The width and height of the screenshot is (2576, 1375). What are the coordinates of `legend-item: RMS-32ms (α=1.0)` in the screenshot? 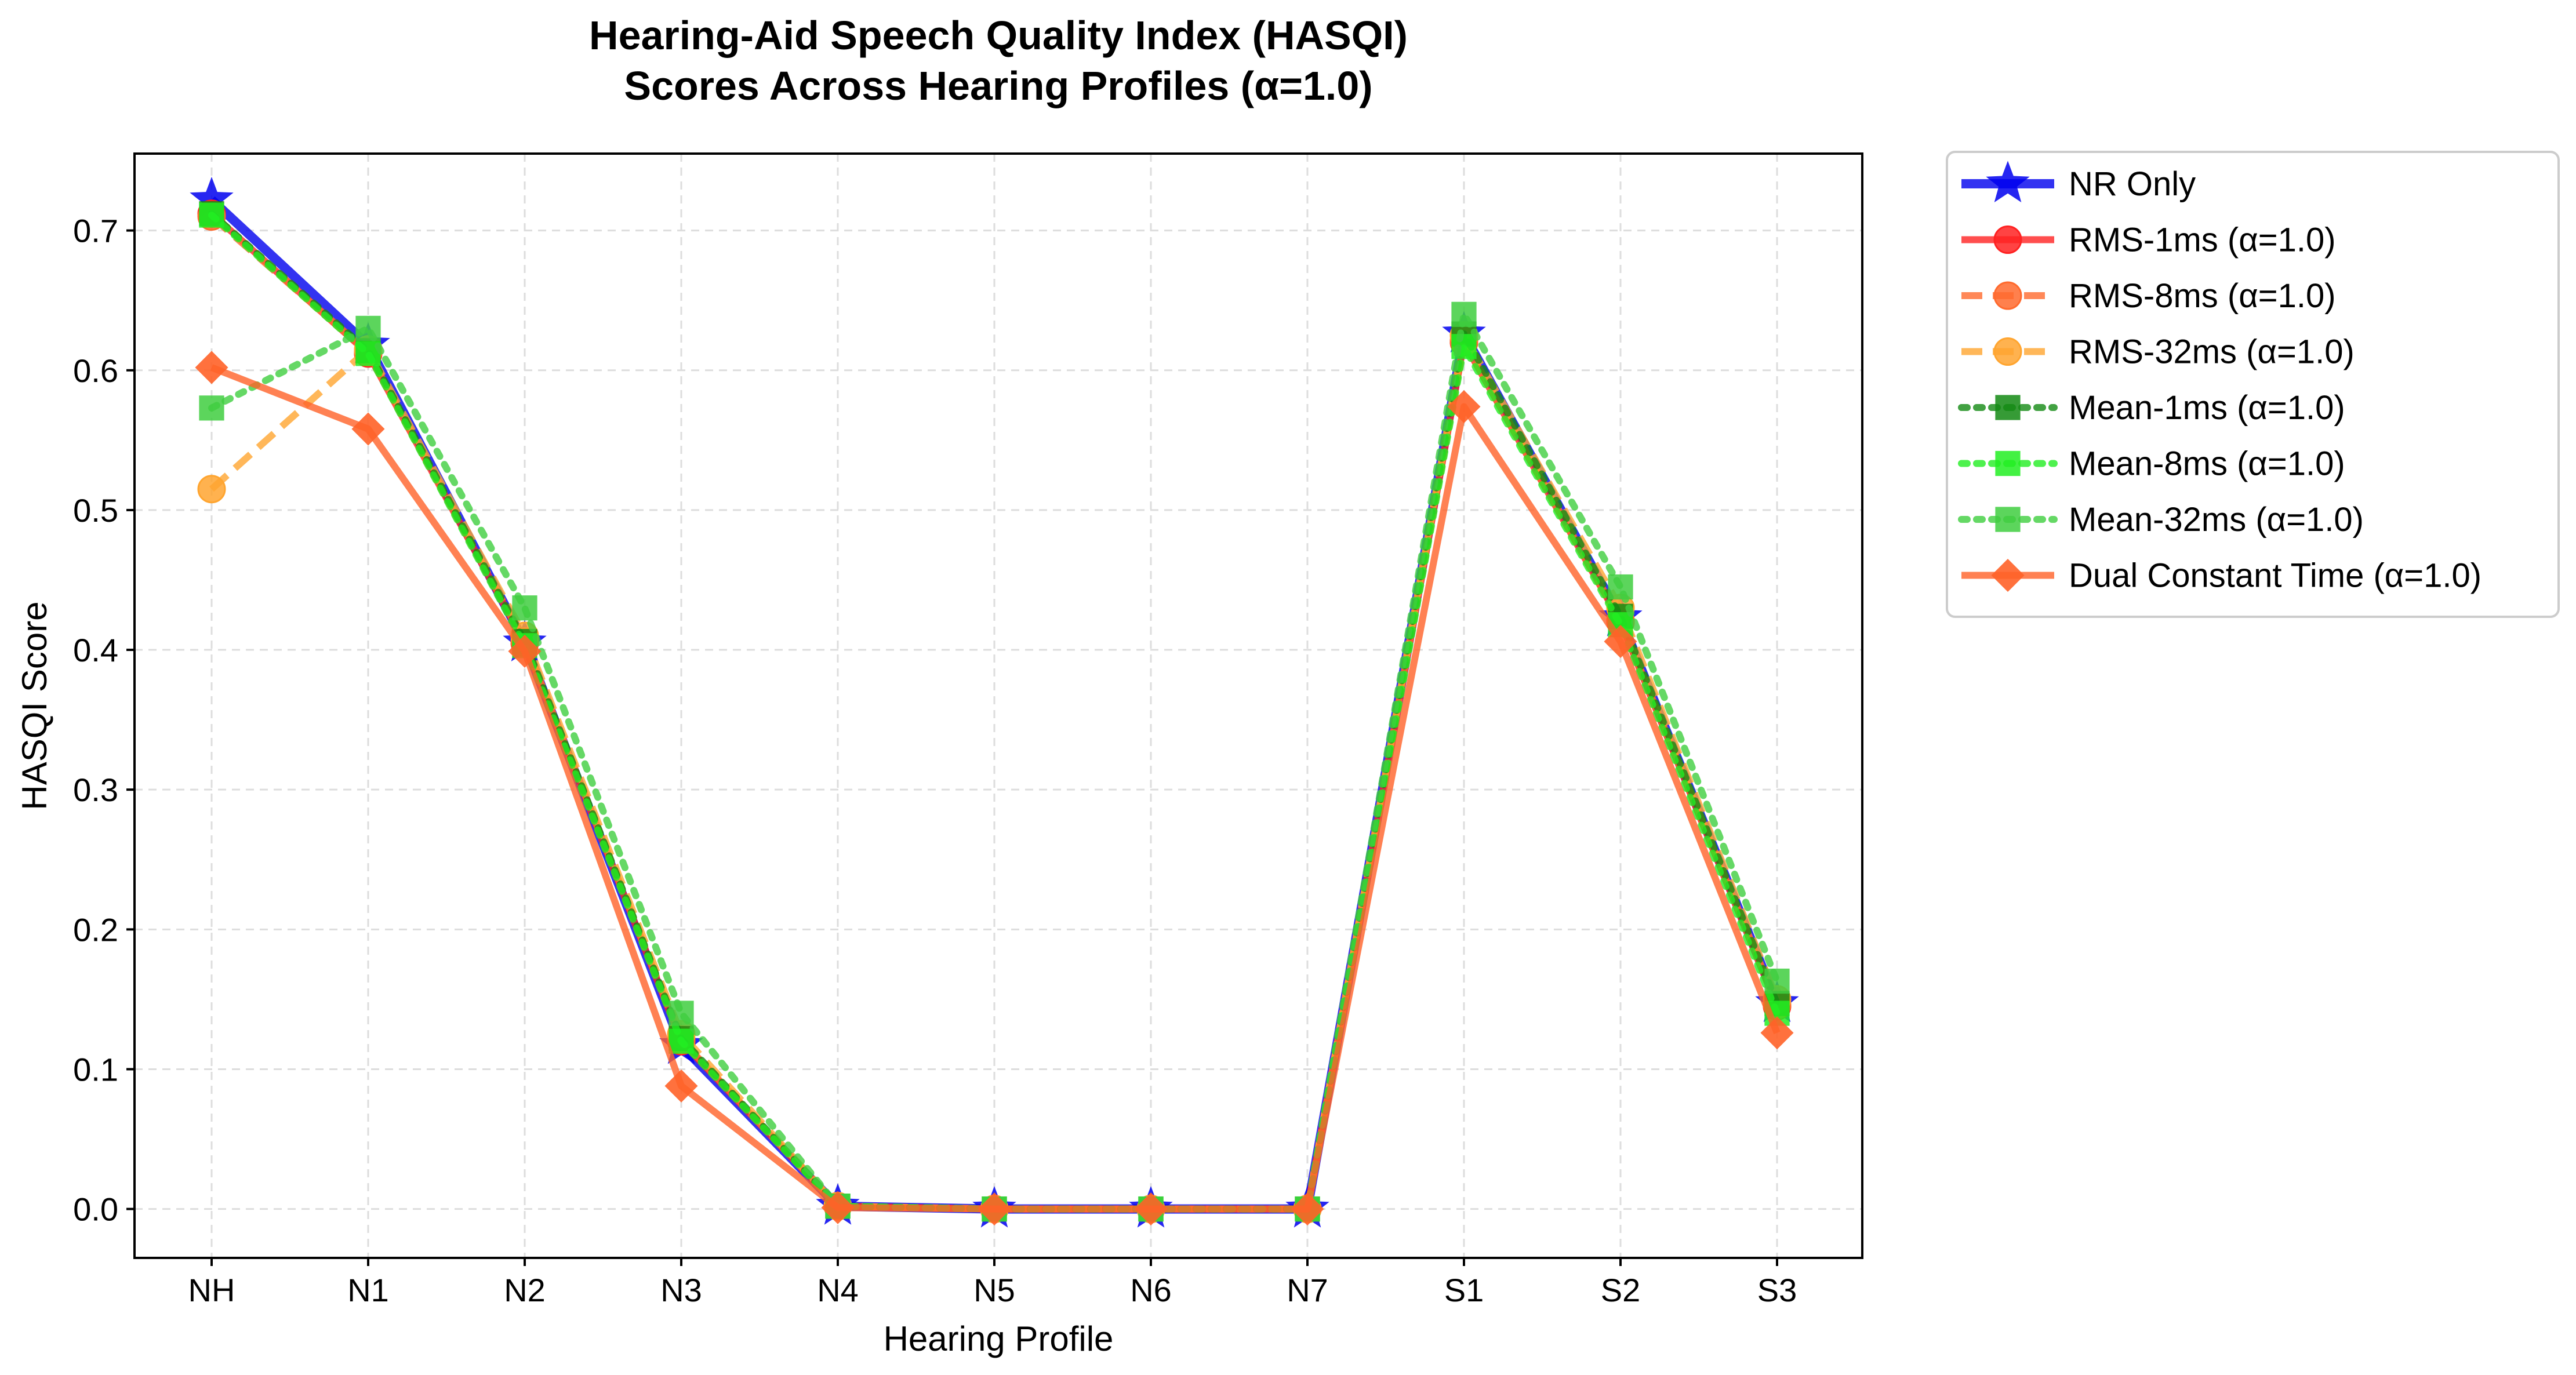 It's located at (2158, 352).